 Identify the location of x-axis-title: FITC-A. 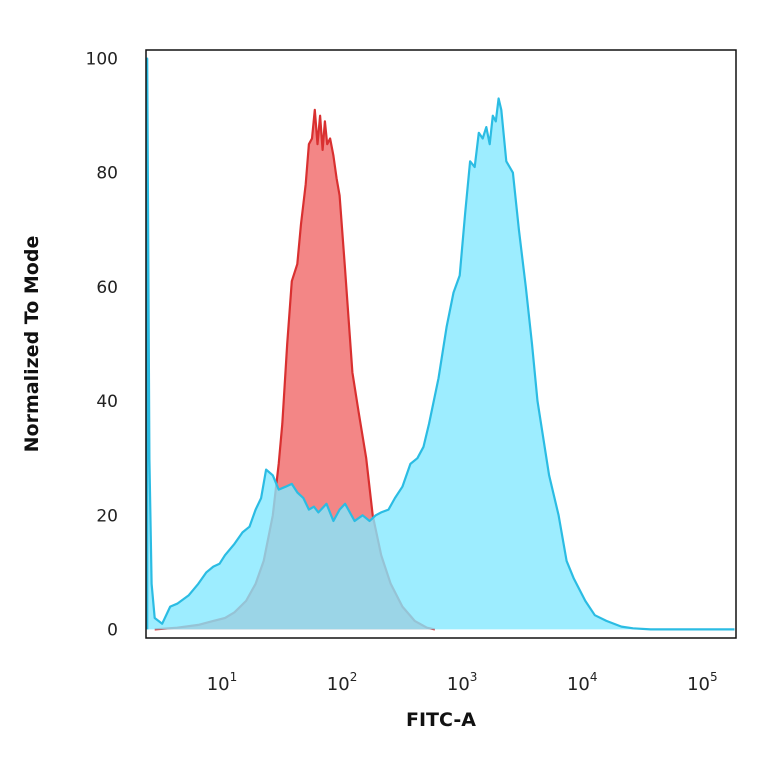
(441, 720).